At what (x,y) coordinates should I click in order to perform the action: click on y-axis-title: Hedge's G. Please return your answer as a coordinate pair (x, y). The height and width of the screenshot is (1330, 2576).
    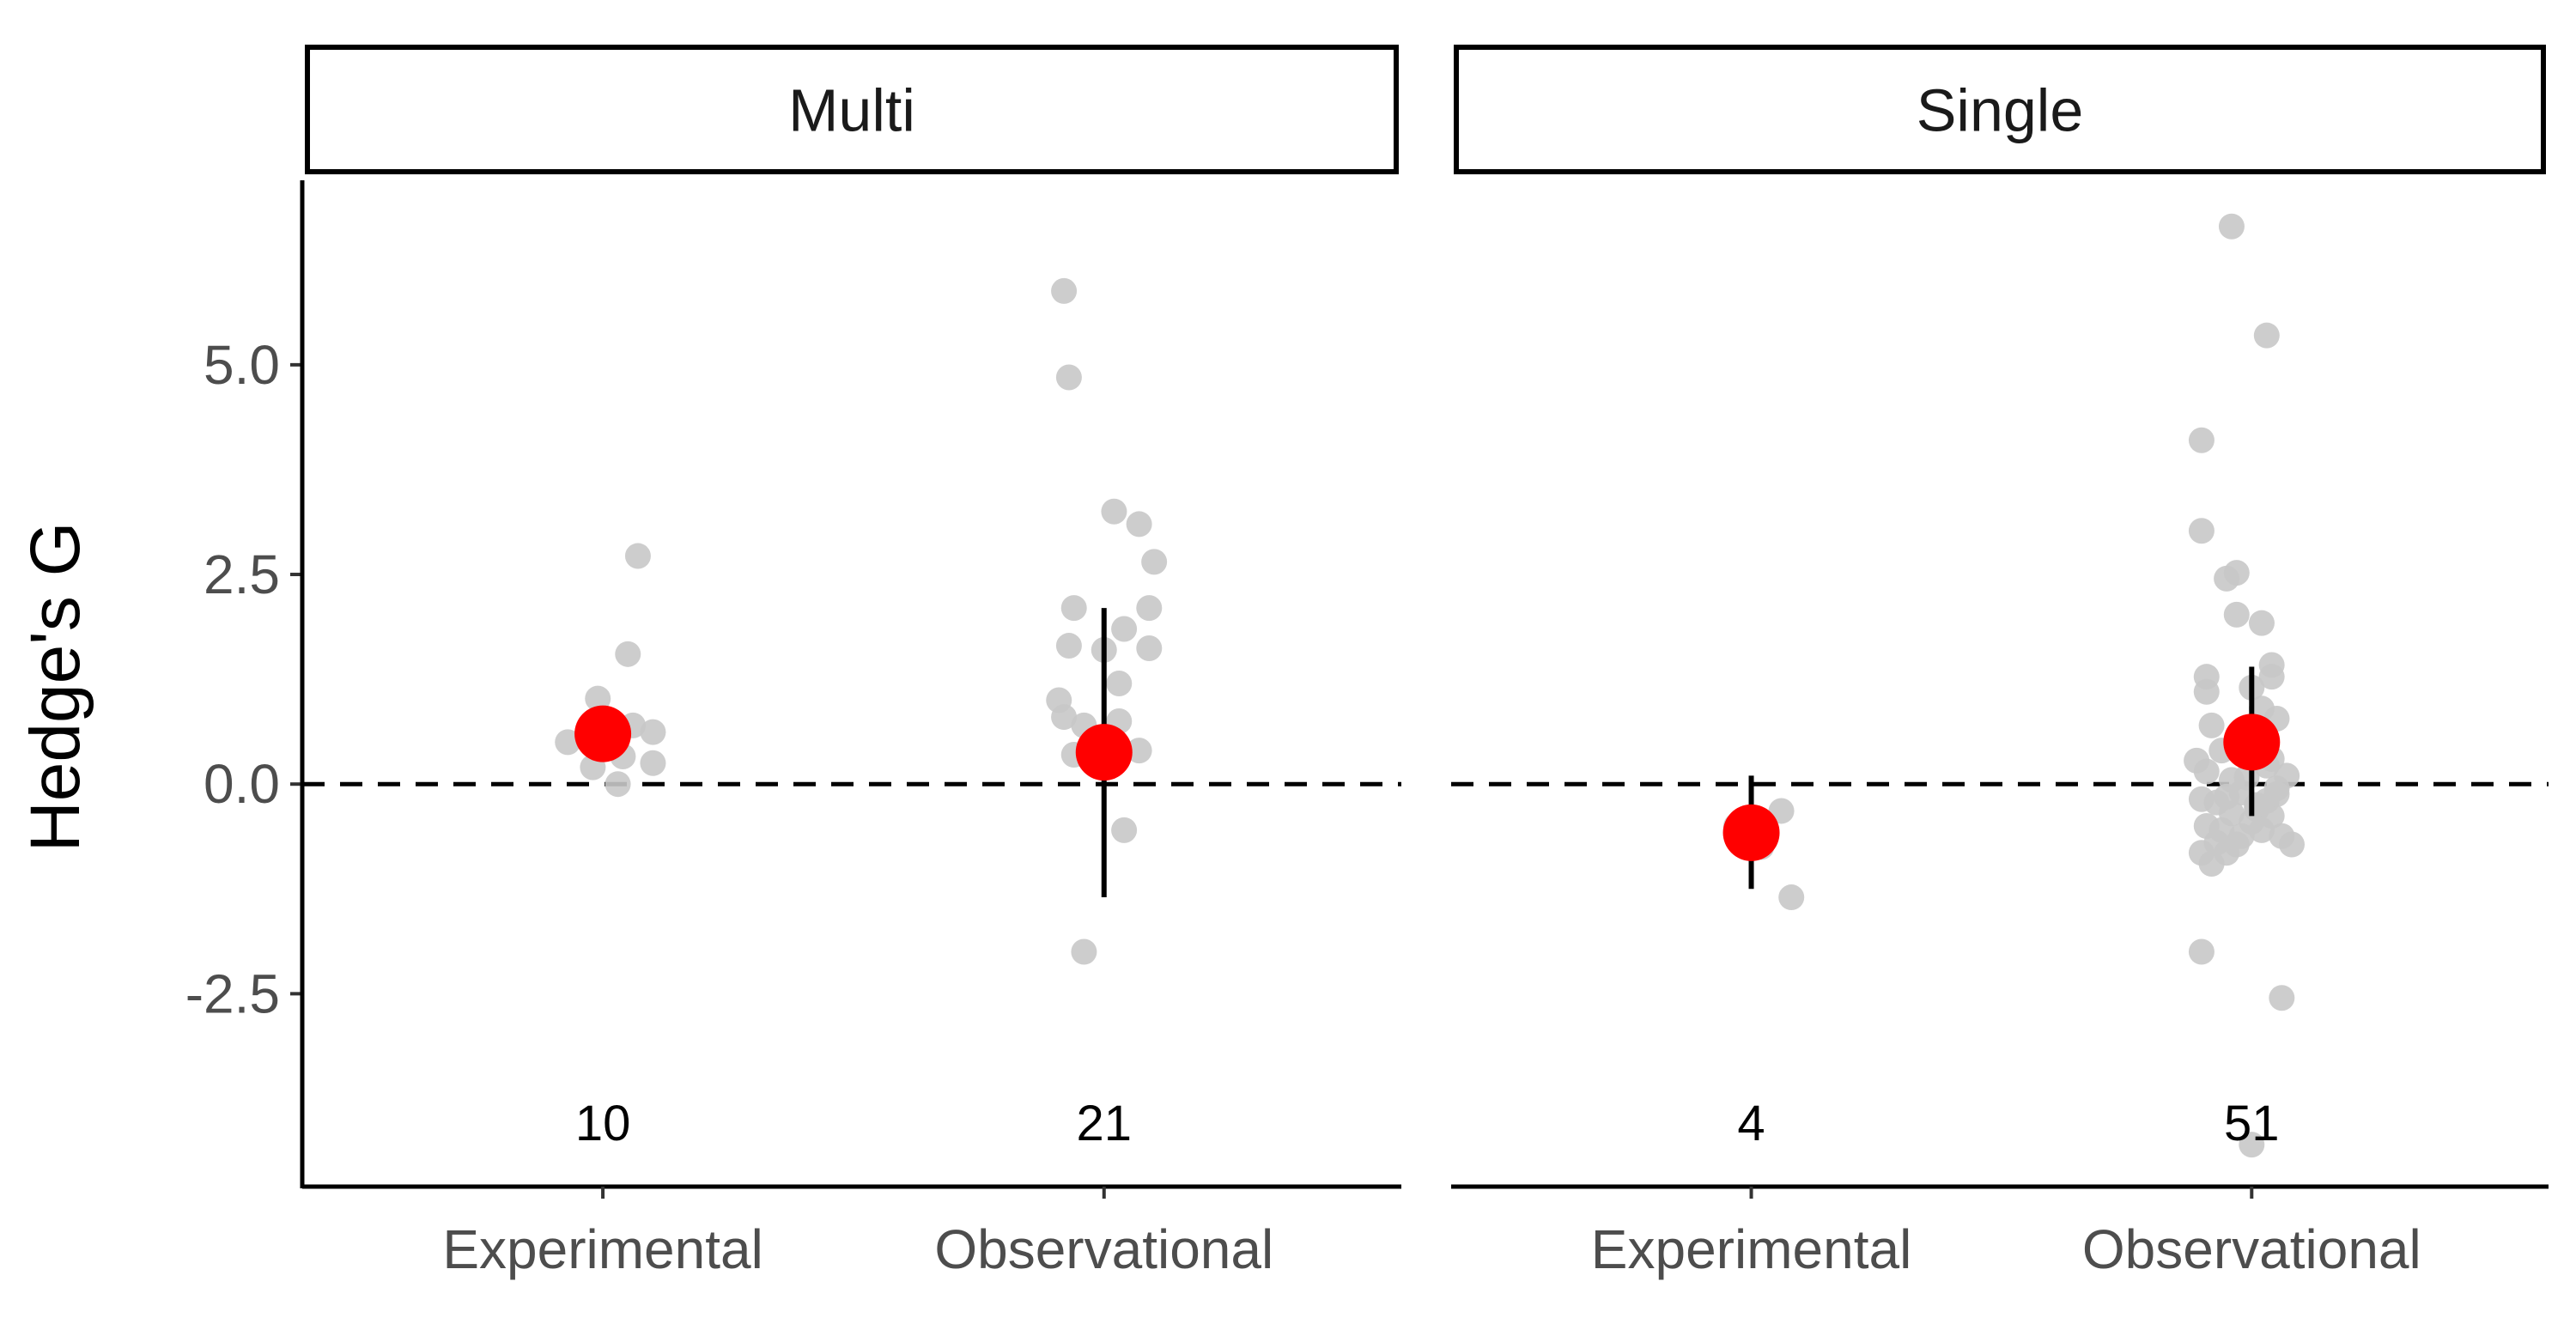
    Looking at the image, I should click on (55, 687).